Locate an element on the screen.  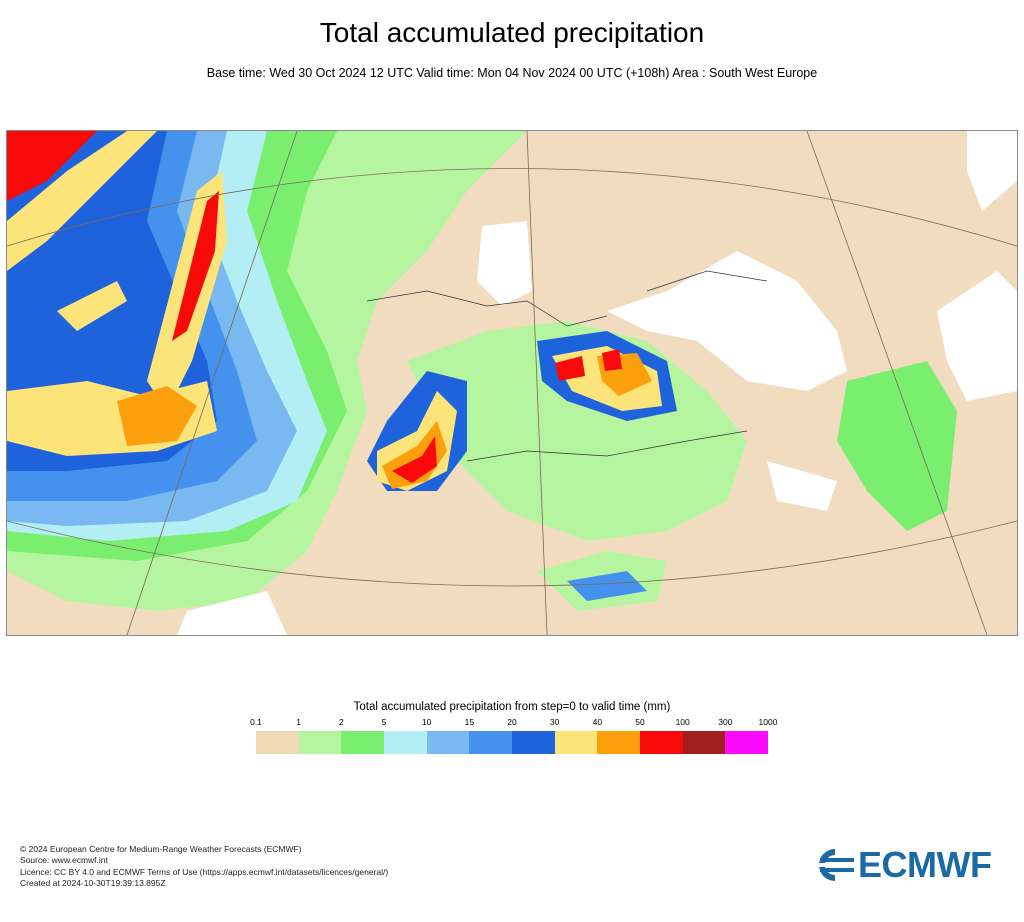
coastlines is located at coordinates (567, 366).